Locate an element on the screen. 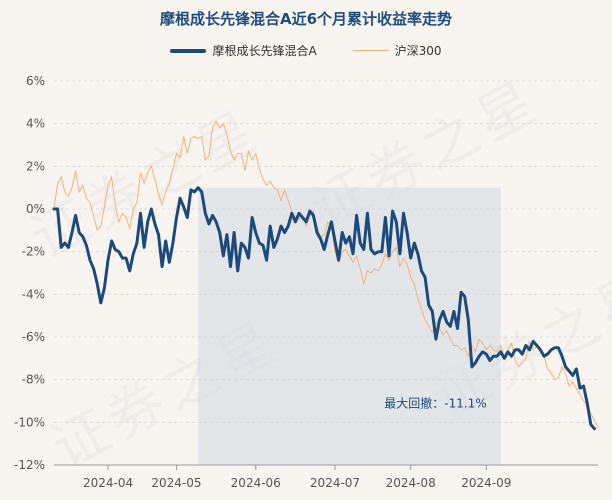 Image resolution: width=612 pixels, height=500 pixels. y-tick-label: -12% is located at coordinates (29, 465).